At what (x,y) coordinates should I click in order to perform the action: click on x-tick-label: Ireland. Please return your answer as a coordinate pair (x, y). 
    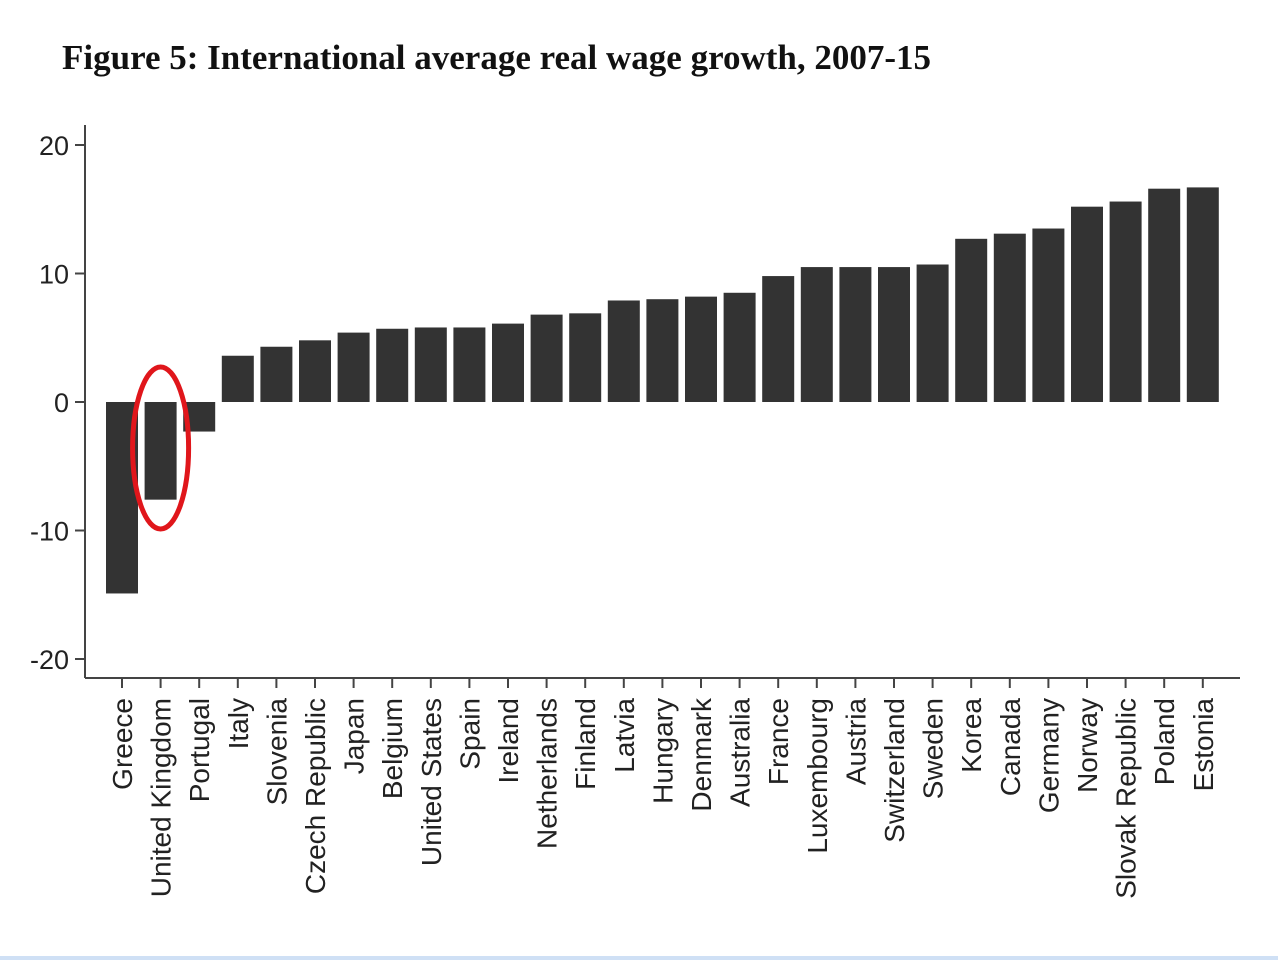
    Looking at the image, I should click on (508, 741).